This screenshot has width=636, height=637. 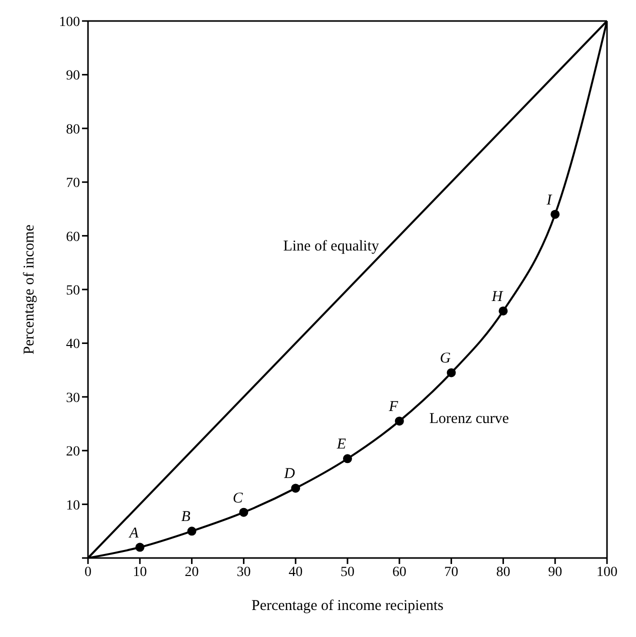 I want to click on annotation: C, so click(x=238, y=498).